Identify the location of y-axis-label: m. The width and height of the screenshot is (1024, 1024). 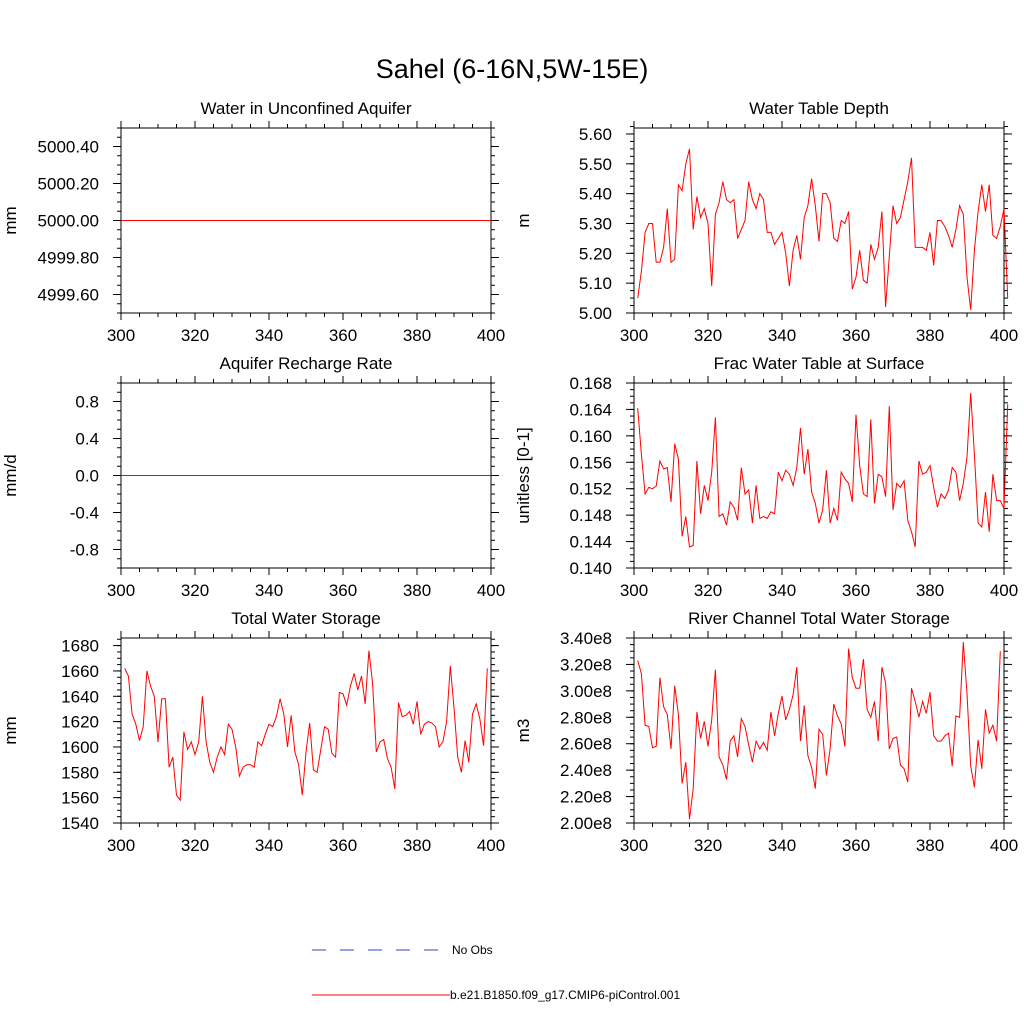
(523, 220).